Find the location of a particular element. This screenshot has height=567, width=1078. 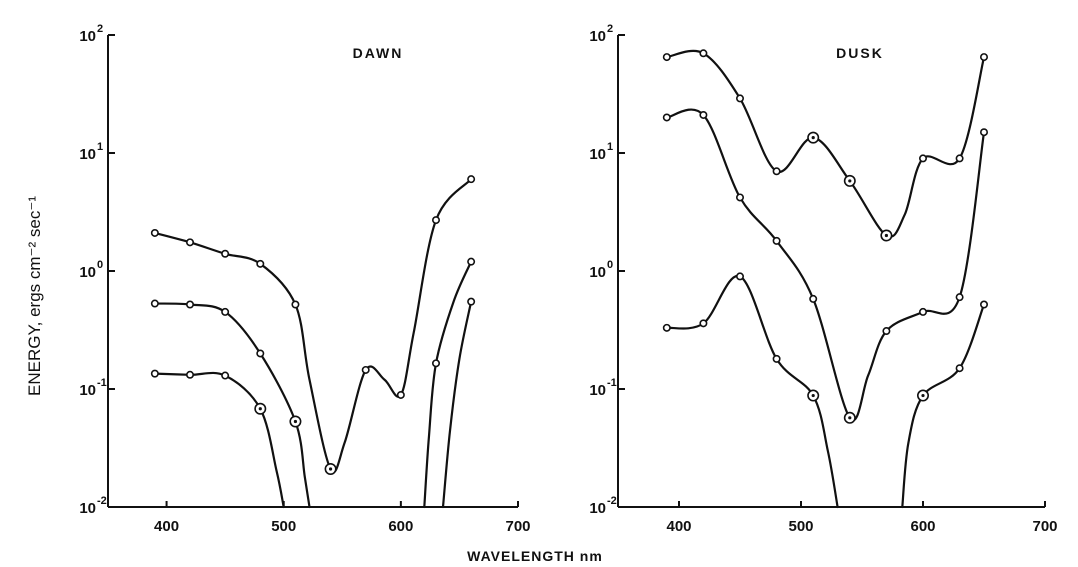

dawn-series-1-point-center is located at coordinates (330, 469).